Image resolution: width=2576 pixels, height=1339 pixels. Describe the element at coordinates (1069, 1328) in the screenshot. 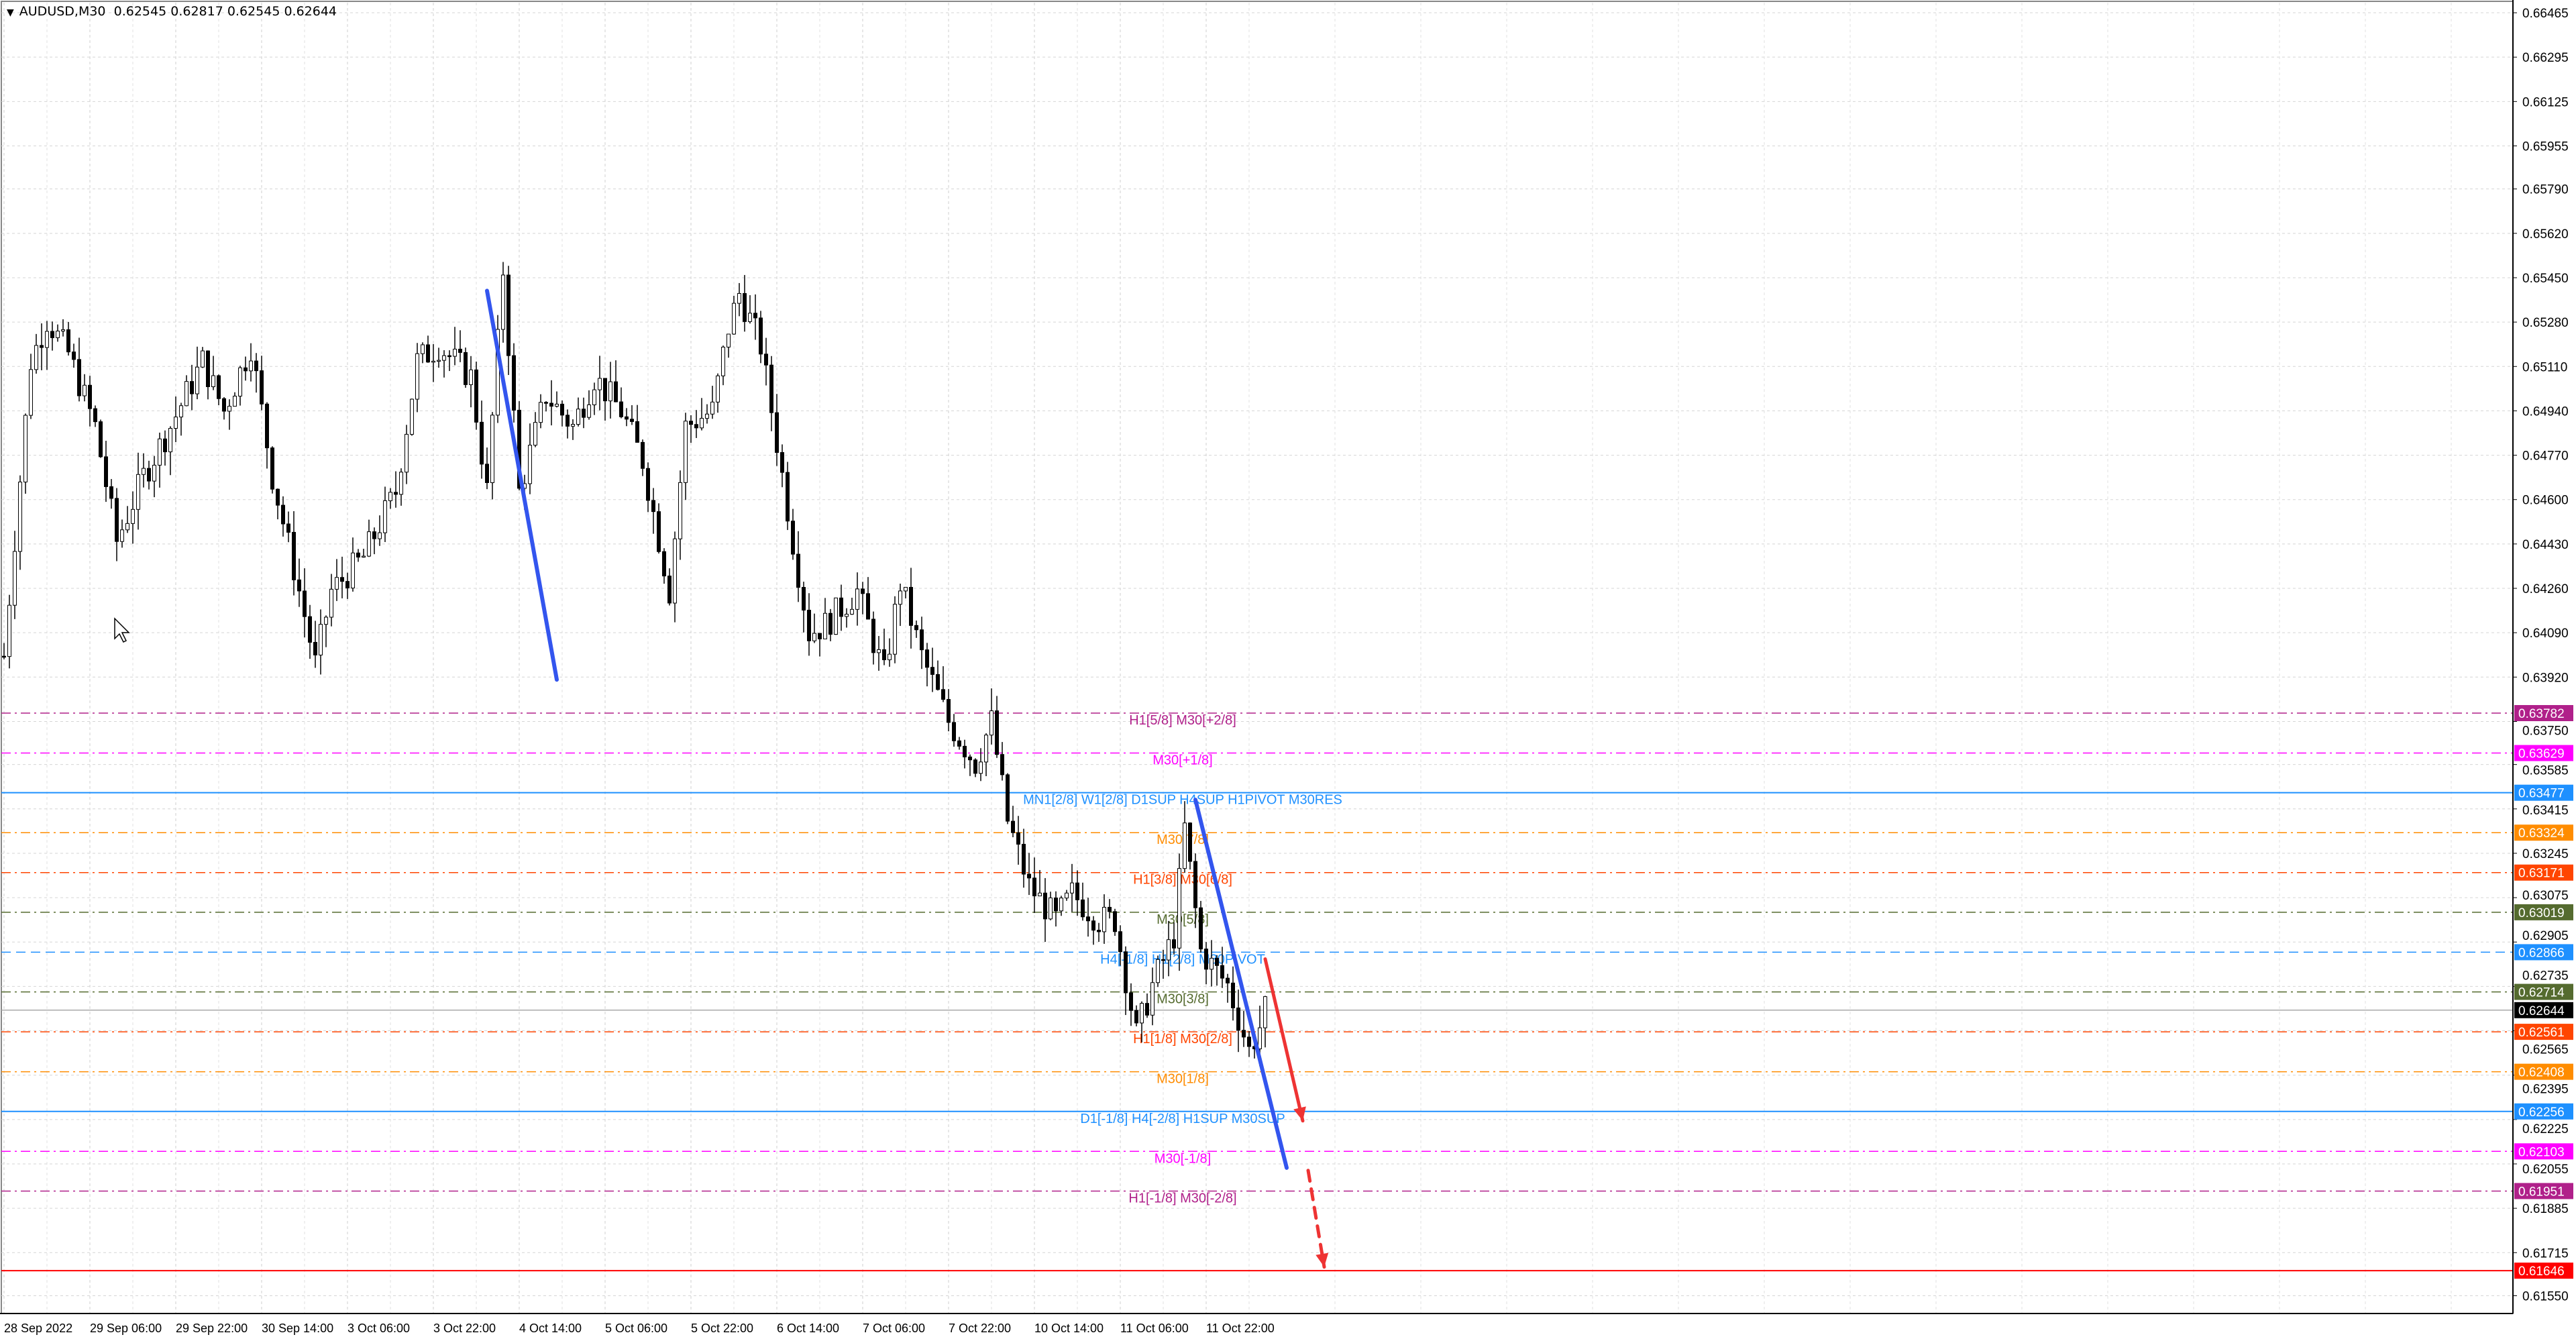

I see `x-tick-label: 10 Oct 14:00` at that location.